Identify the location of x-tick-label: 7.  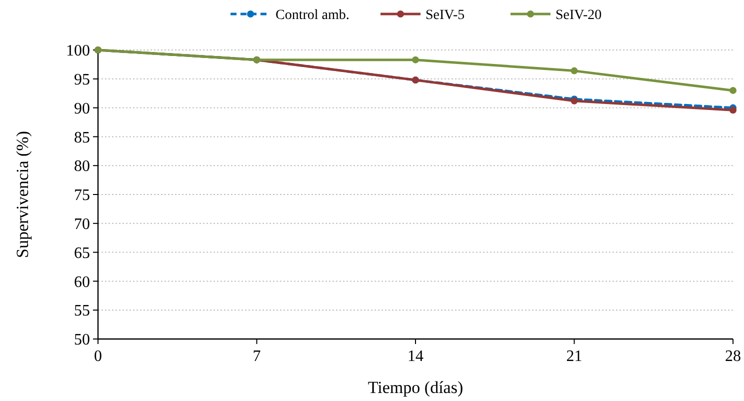
(256, 356).